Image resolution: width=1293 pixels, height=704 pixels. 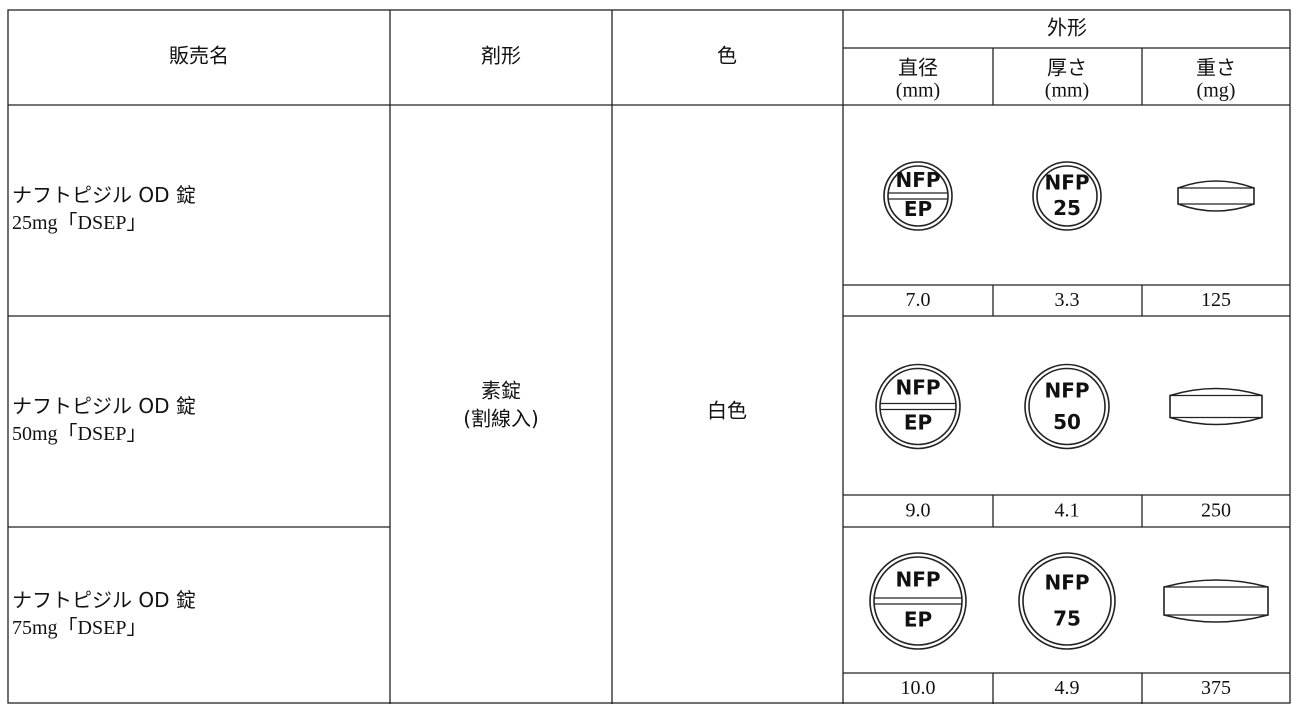 I want to click on cell-text: 75mg「DSEP」, so click(x=79, y=627).